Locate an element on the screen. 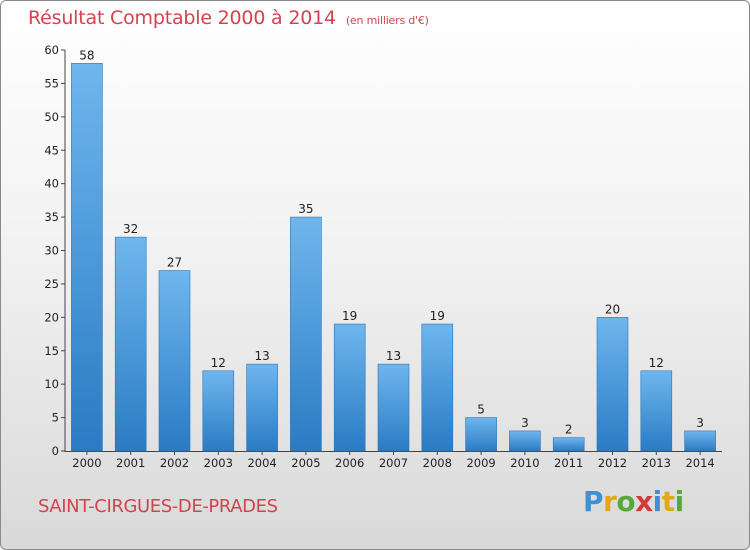 This screenshot has height=550, width=750. bar-2013 is located at coordinates (656, 411).